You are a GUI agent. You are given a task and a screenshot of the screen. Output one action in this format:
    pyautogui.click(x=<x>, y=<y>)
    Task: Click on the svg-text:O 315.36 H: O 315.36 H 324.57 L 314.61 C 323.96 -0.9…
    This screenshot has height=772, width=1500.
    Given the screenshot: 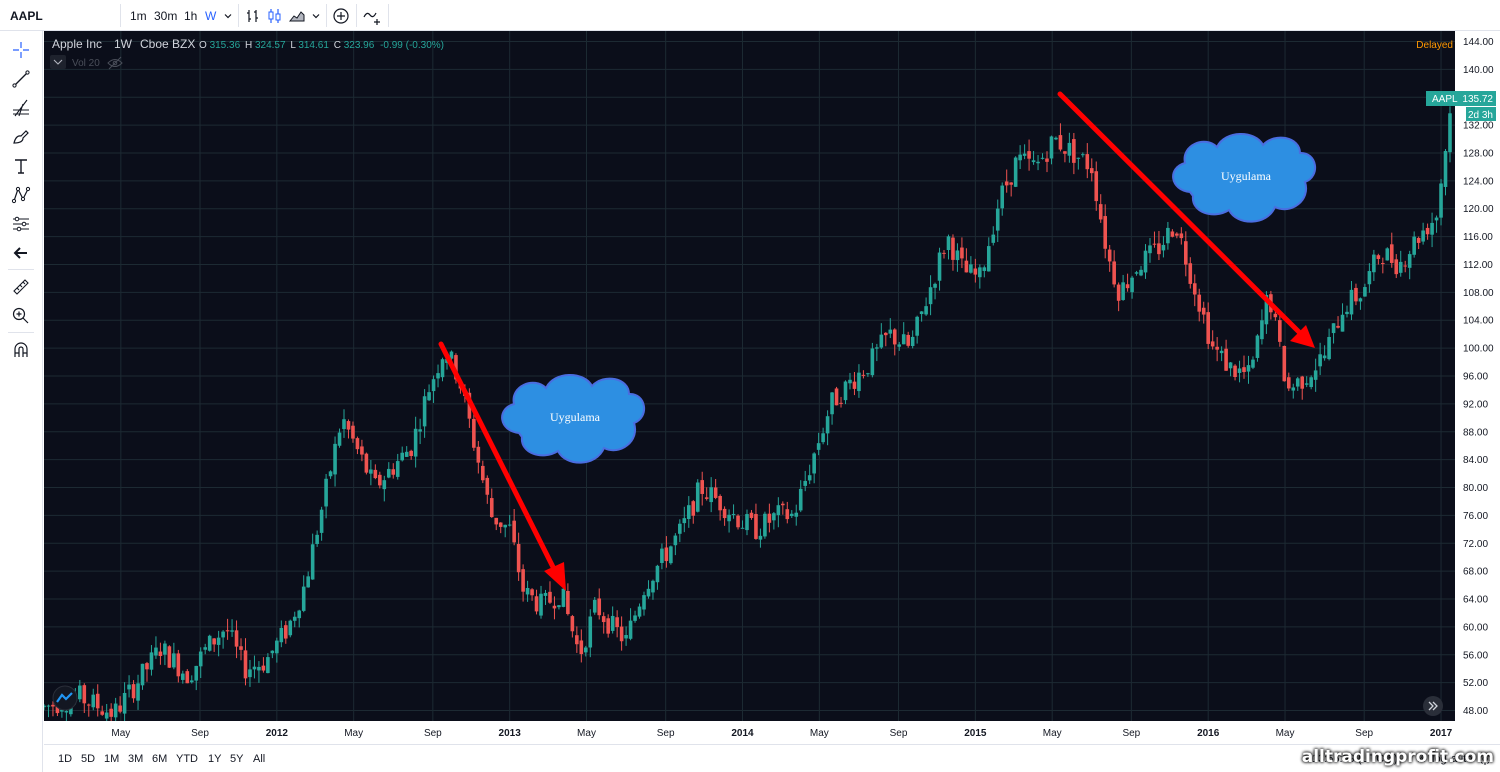 What is the action you would take?
    pyautogui.click(x=321, y=45)
    